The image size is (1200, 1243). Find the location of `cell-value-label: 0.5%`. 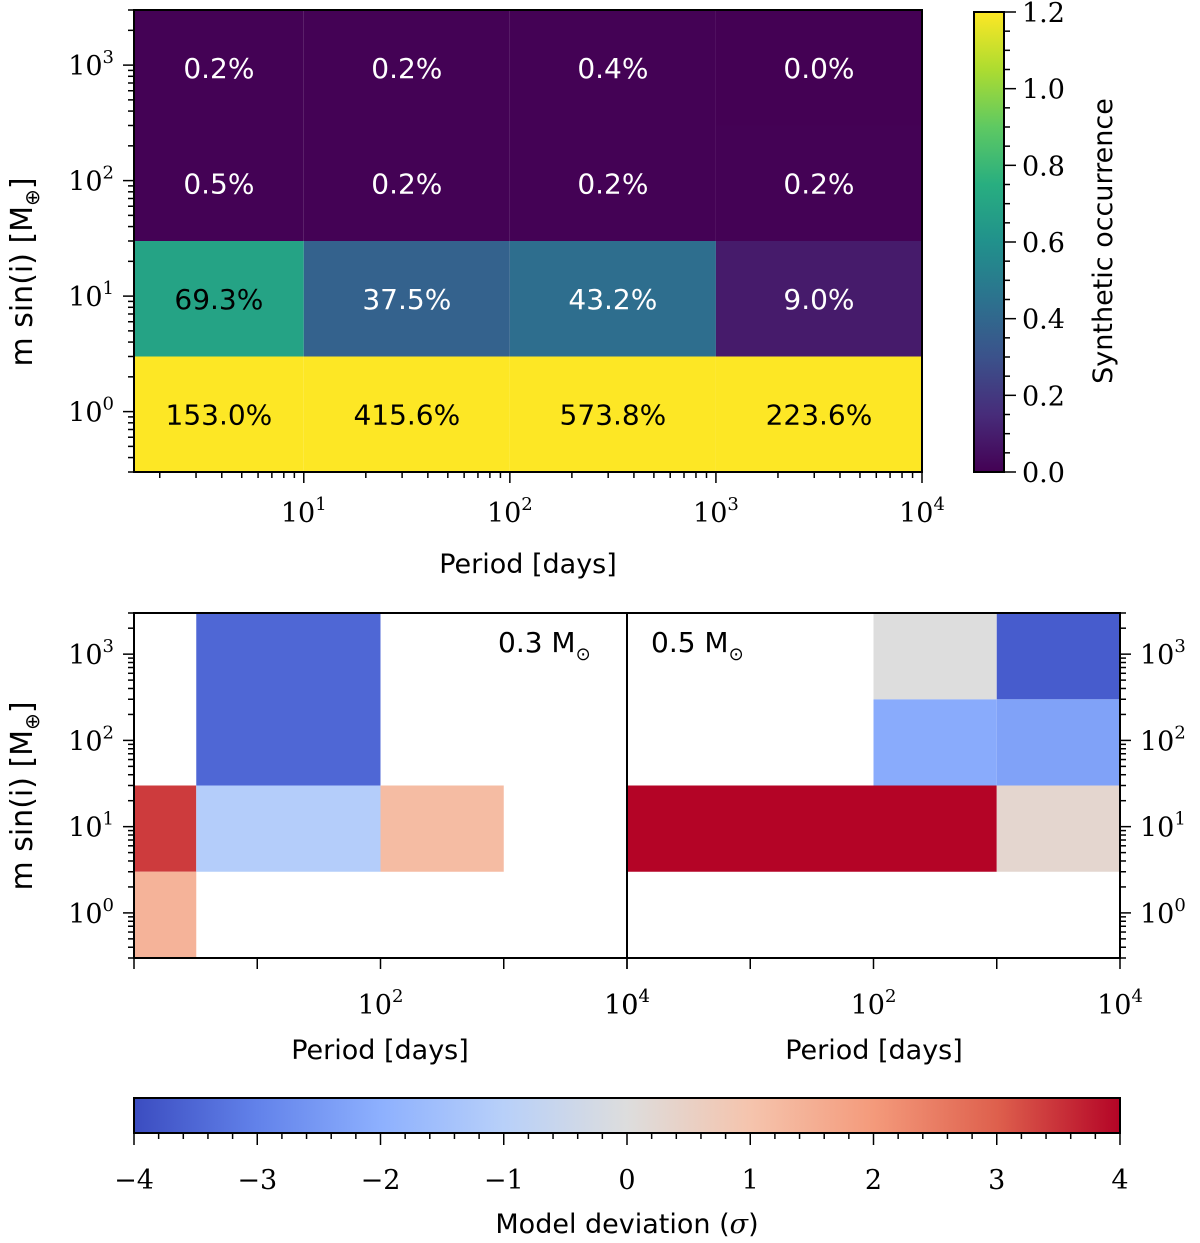

cell-value-label: 0.5% is located at coordinates (218, 183).